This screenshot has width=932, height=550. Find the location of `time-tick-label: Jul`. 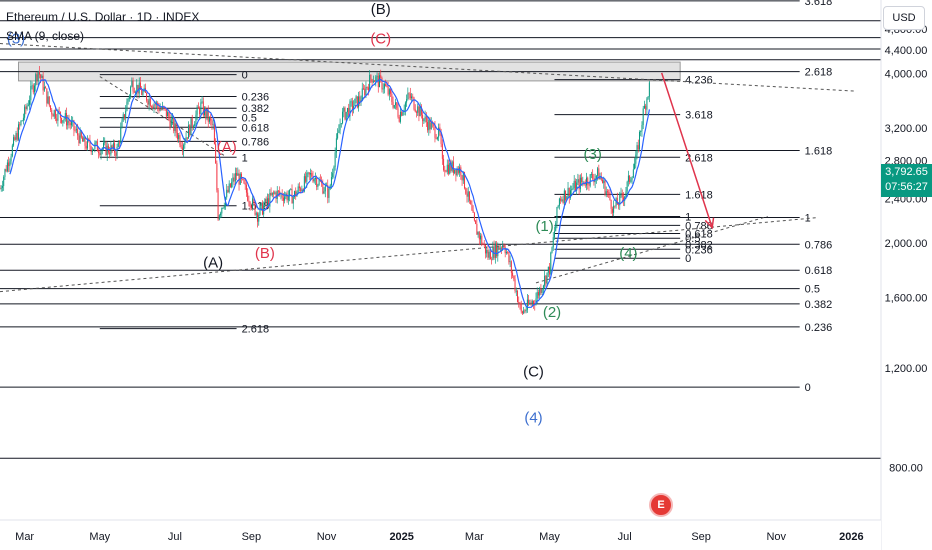

time-tick-label: Jul is located at coordinates (625, 537).